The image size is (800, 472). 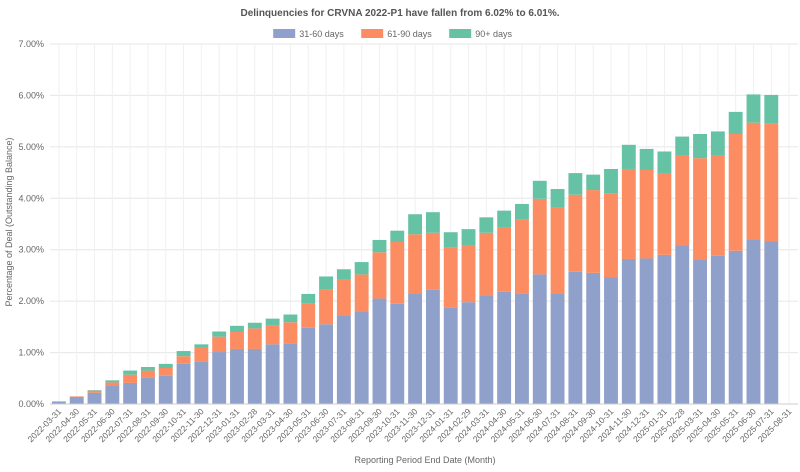 What do you see at coordinates (396, 34) in the screenshot?
I see `legend-item: 61-90 days` at bounding box center [396, 34].